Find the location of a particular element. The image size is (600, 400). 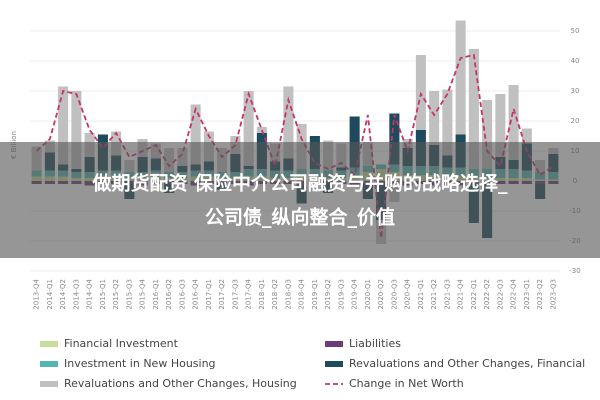

x-tick-label: 2016-Q4 is located at coordinates (196, 293).